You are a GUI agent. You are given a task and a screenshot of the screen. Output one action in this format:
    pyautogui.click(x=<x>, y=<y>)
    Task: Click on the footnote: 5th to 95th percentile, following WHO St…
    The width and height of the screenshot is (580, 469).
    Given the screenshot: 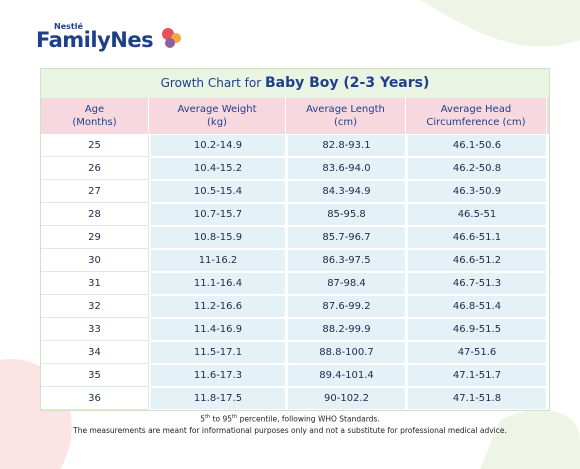 What is the action you would take?
    pyautogui.click(x=290, y=419)
    